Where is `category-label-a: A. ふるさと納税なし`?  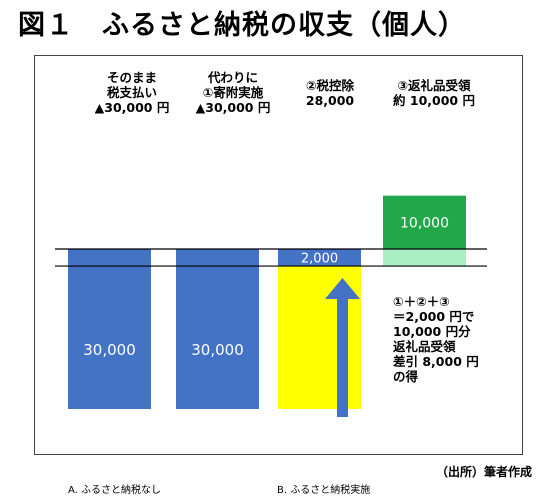 category-label-a: A. ふるさと納税なし is located at coordinates (115, 490).